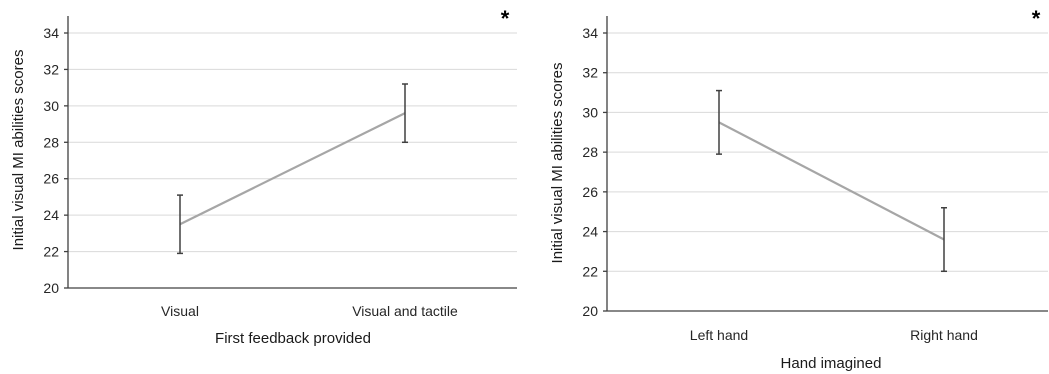 The image size is (1049, 374). I want to click on x-axis-label: First feedback provided, so click(293, 338).